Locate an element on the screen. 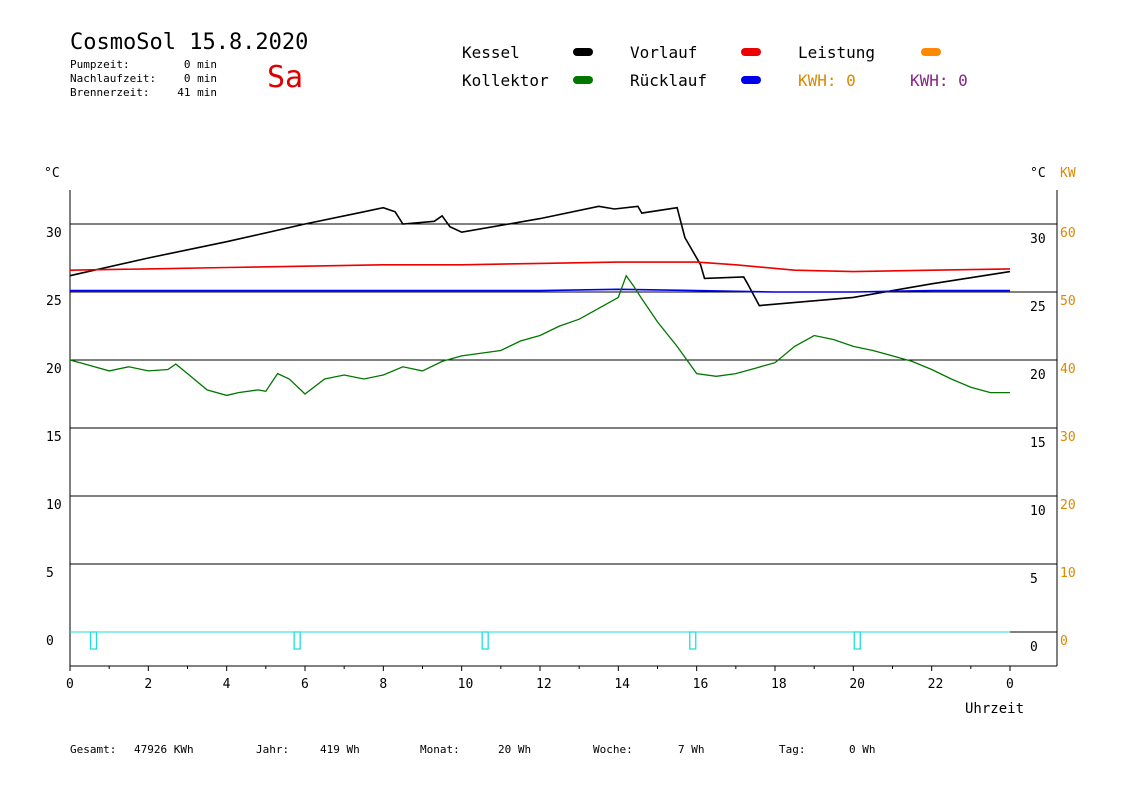 This screenshot has height=812, width=1148. legend-swatch-kessel is located at coordinates (583, 52).